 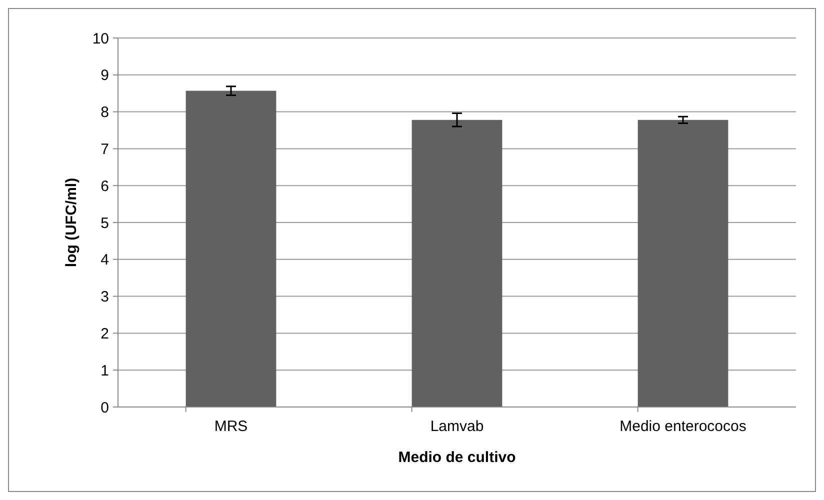 I want to click on x-tick-label: MRS, so click(x=231, y=426).